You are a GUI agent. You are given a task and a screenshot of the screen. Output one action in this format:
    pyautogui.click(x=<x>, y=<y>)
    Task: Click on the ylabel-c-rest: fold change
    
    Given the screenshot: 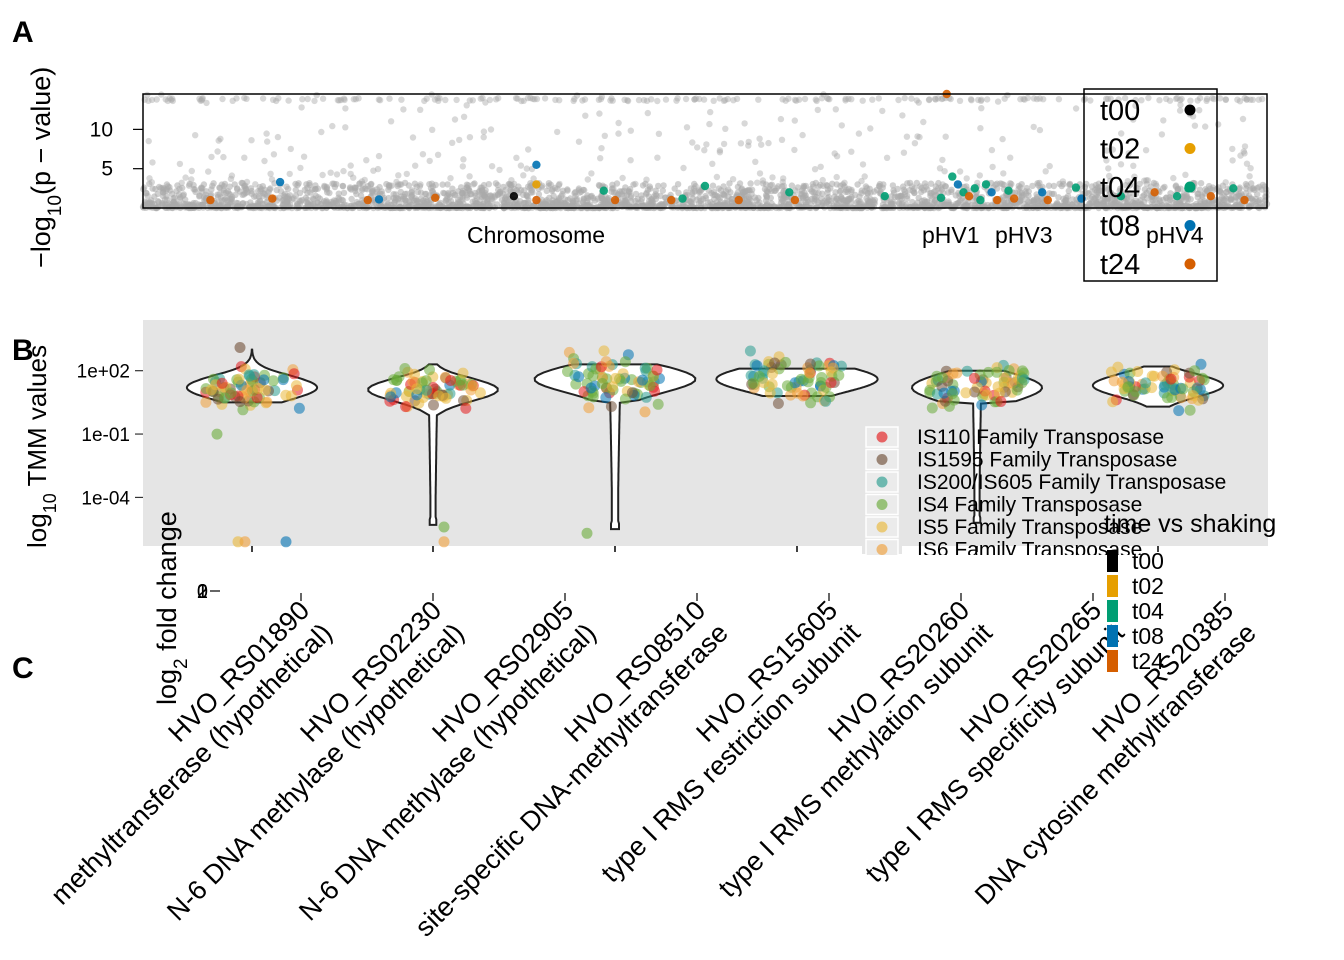 What is the action you would take?
    pyautogui.click(x=167, y=584)
    